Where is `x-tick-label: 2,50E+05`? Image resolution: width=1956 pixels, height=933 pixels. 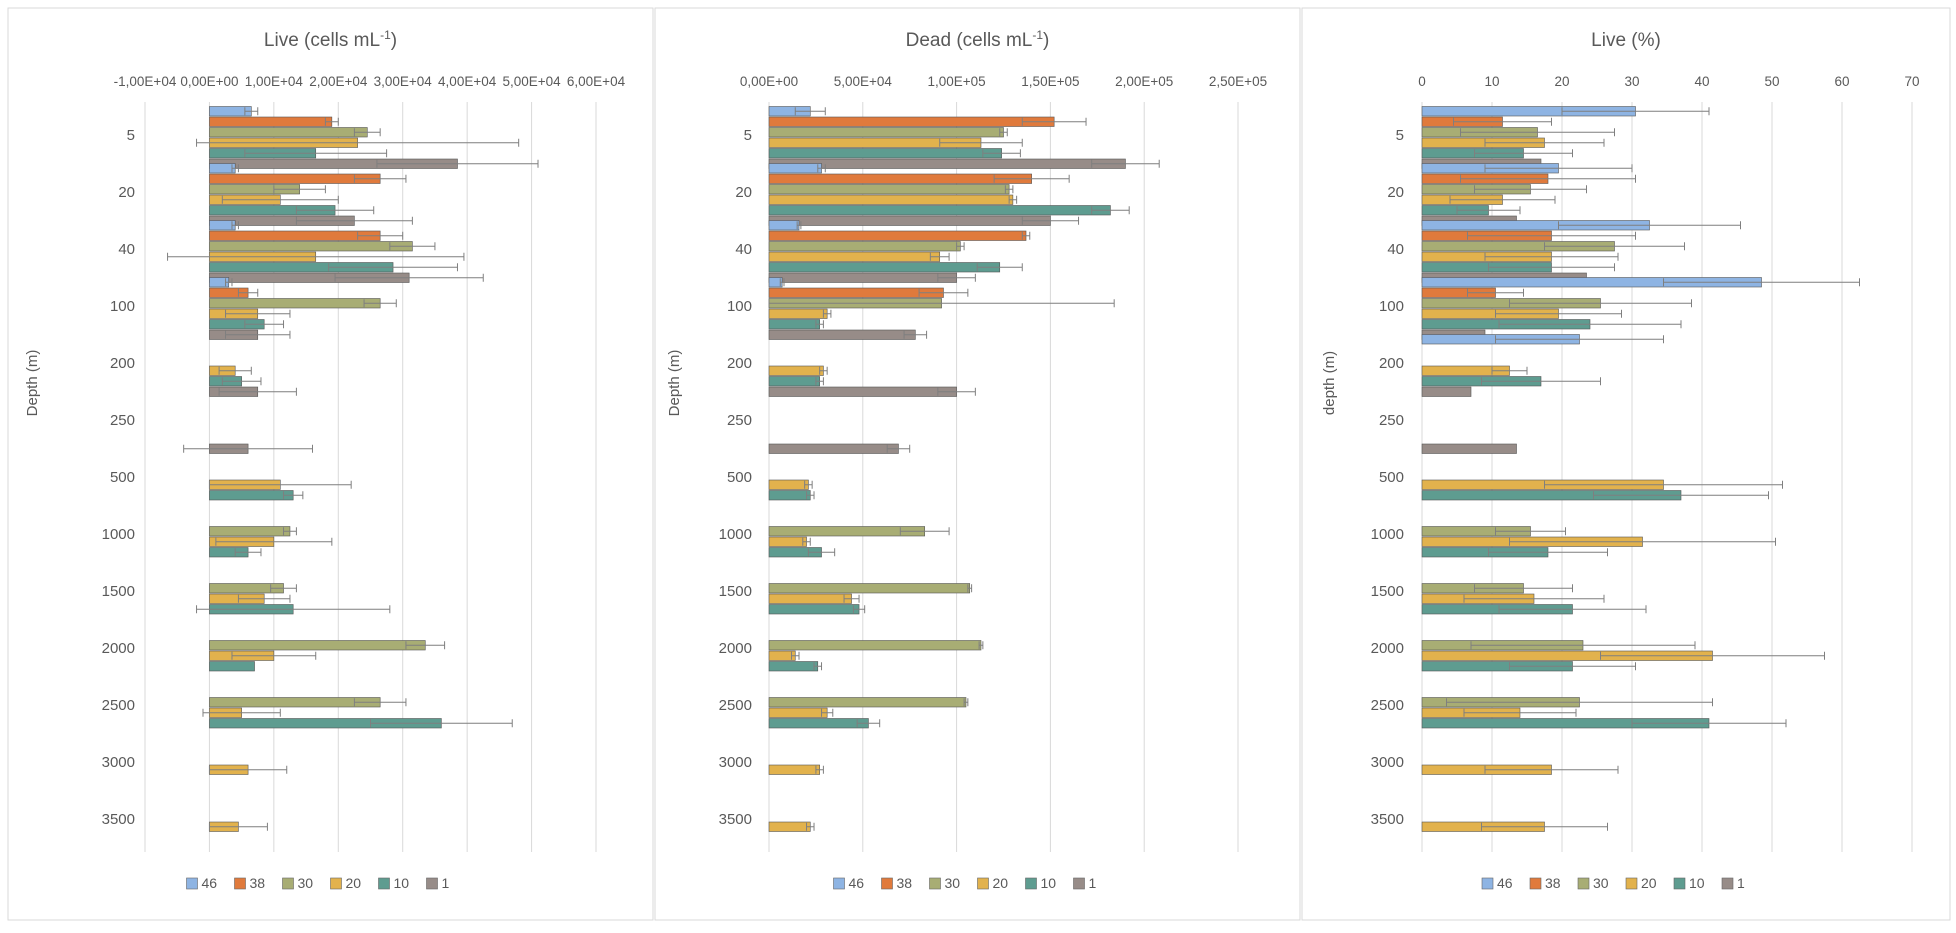
x-tick-label: 2,50E+05 is located at coordinates (1238, 81).